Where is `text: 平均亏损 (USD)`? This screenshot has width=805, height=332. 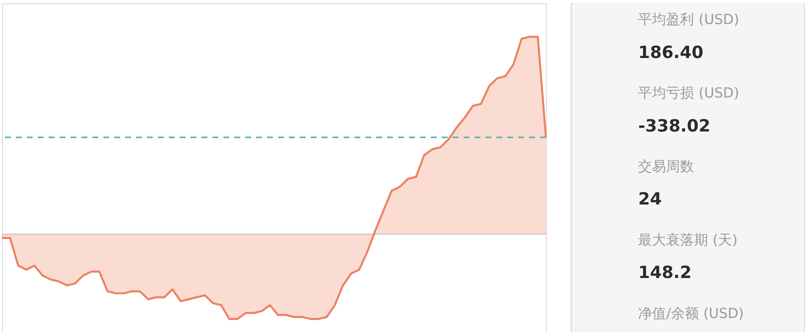 text: 平均亏损 (USD) is located at coordinates (689, 94).